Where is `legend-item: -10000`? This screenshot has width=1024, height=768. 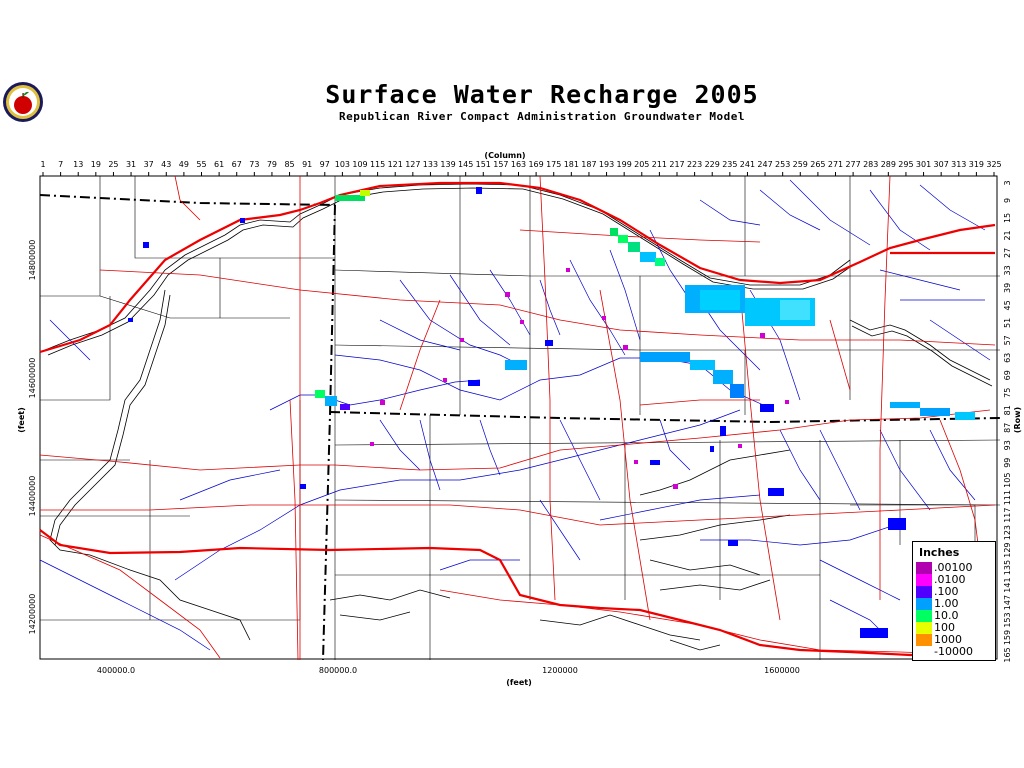 legend-item: -10000 is located at coordinates (955, 652).